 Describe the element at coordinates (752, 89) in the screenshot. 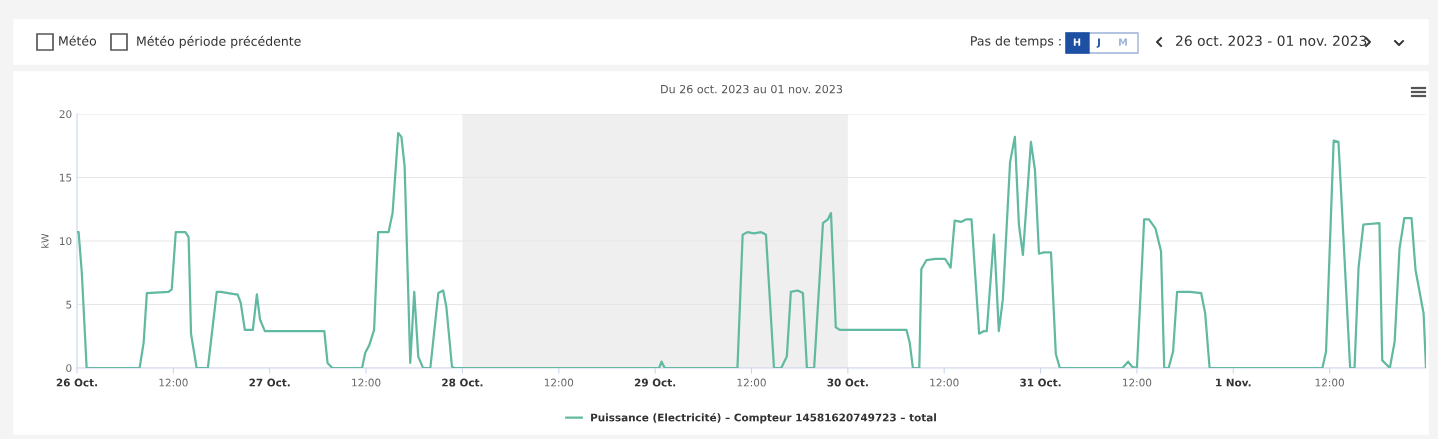

I see `chart-title: Du 26 oct. 2023 au 01 nov. 2023` at that location.